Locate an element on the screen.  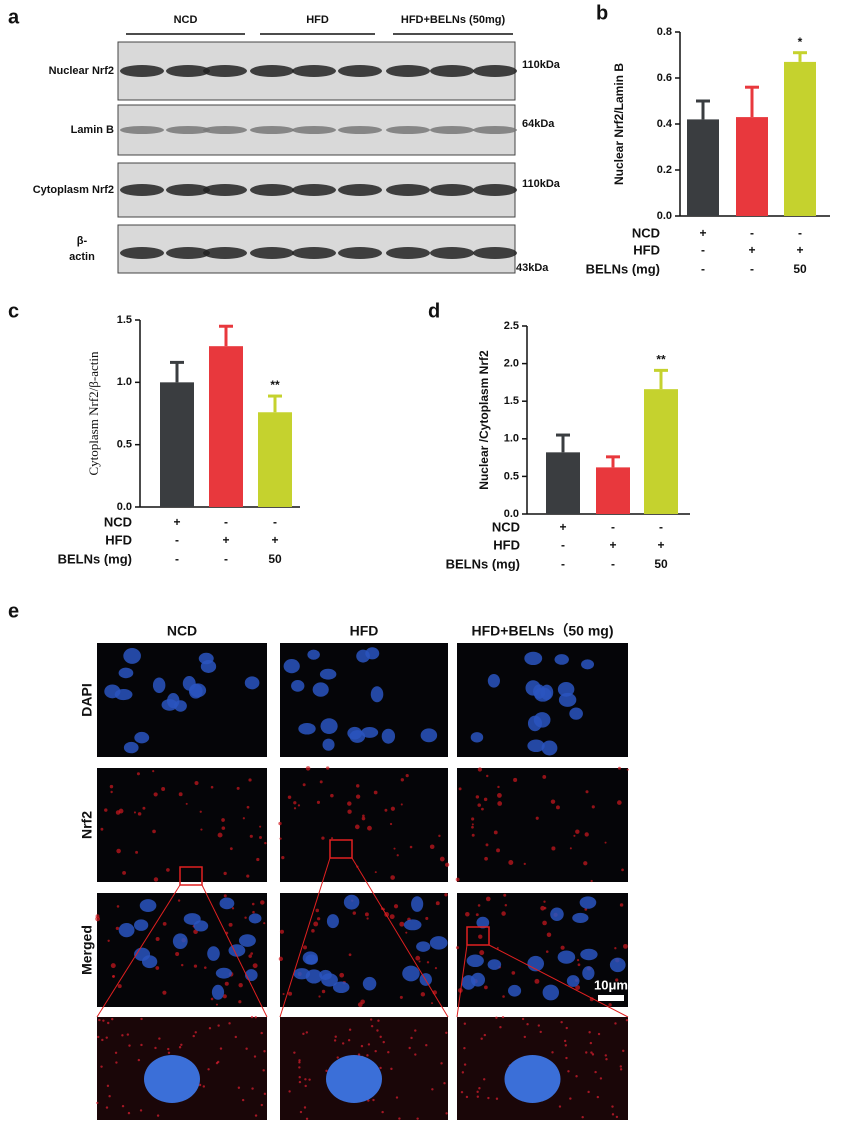
treatment-name: HFD is located at coordinates (118, 539).